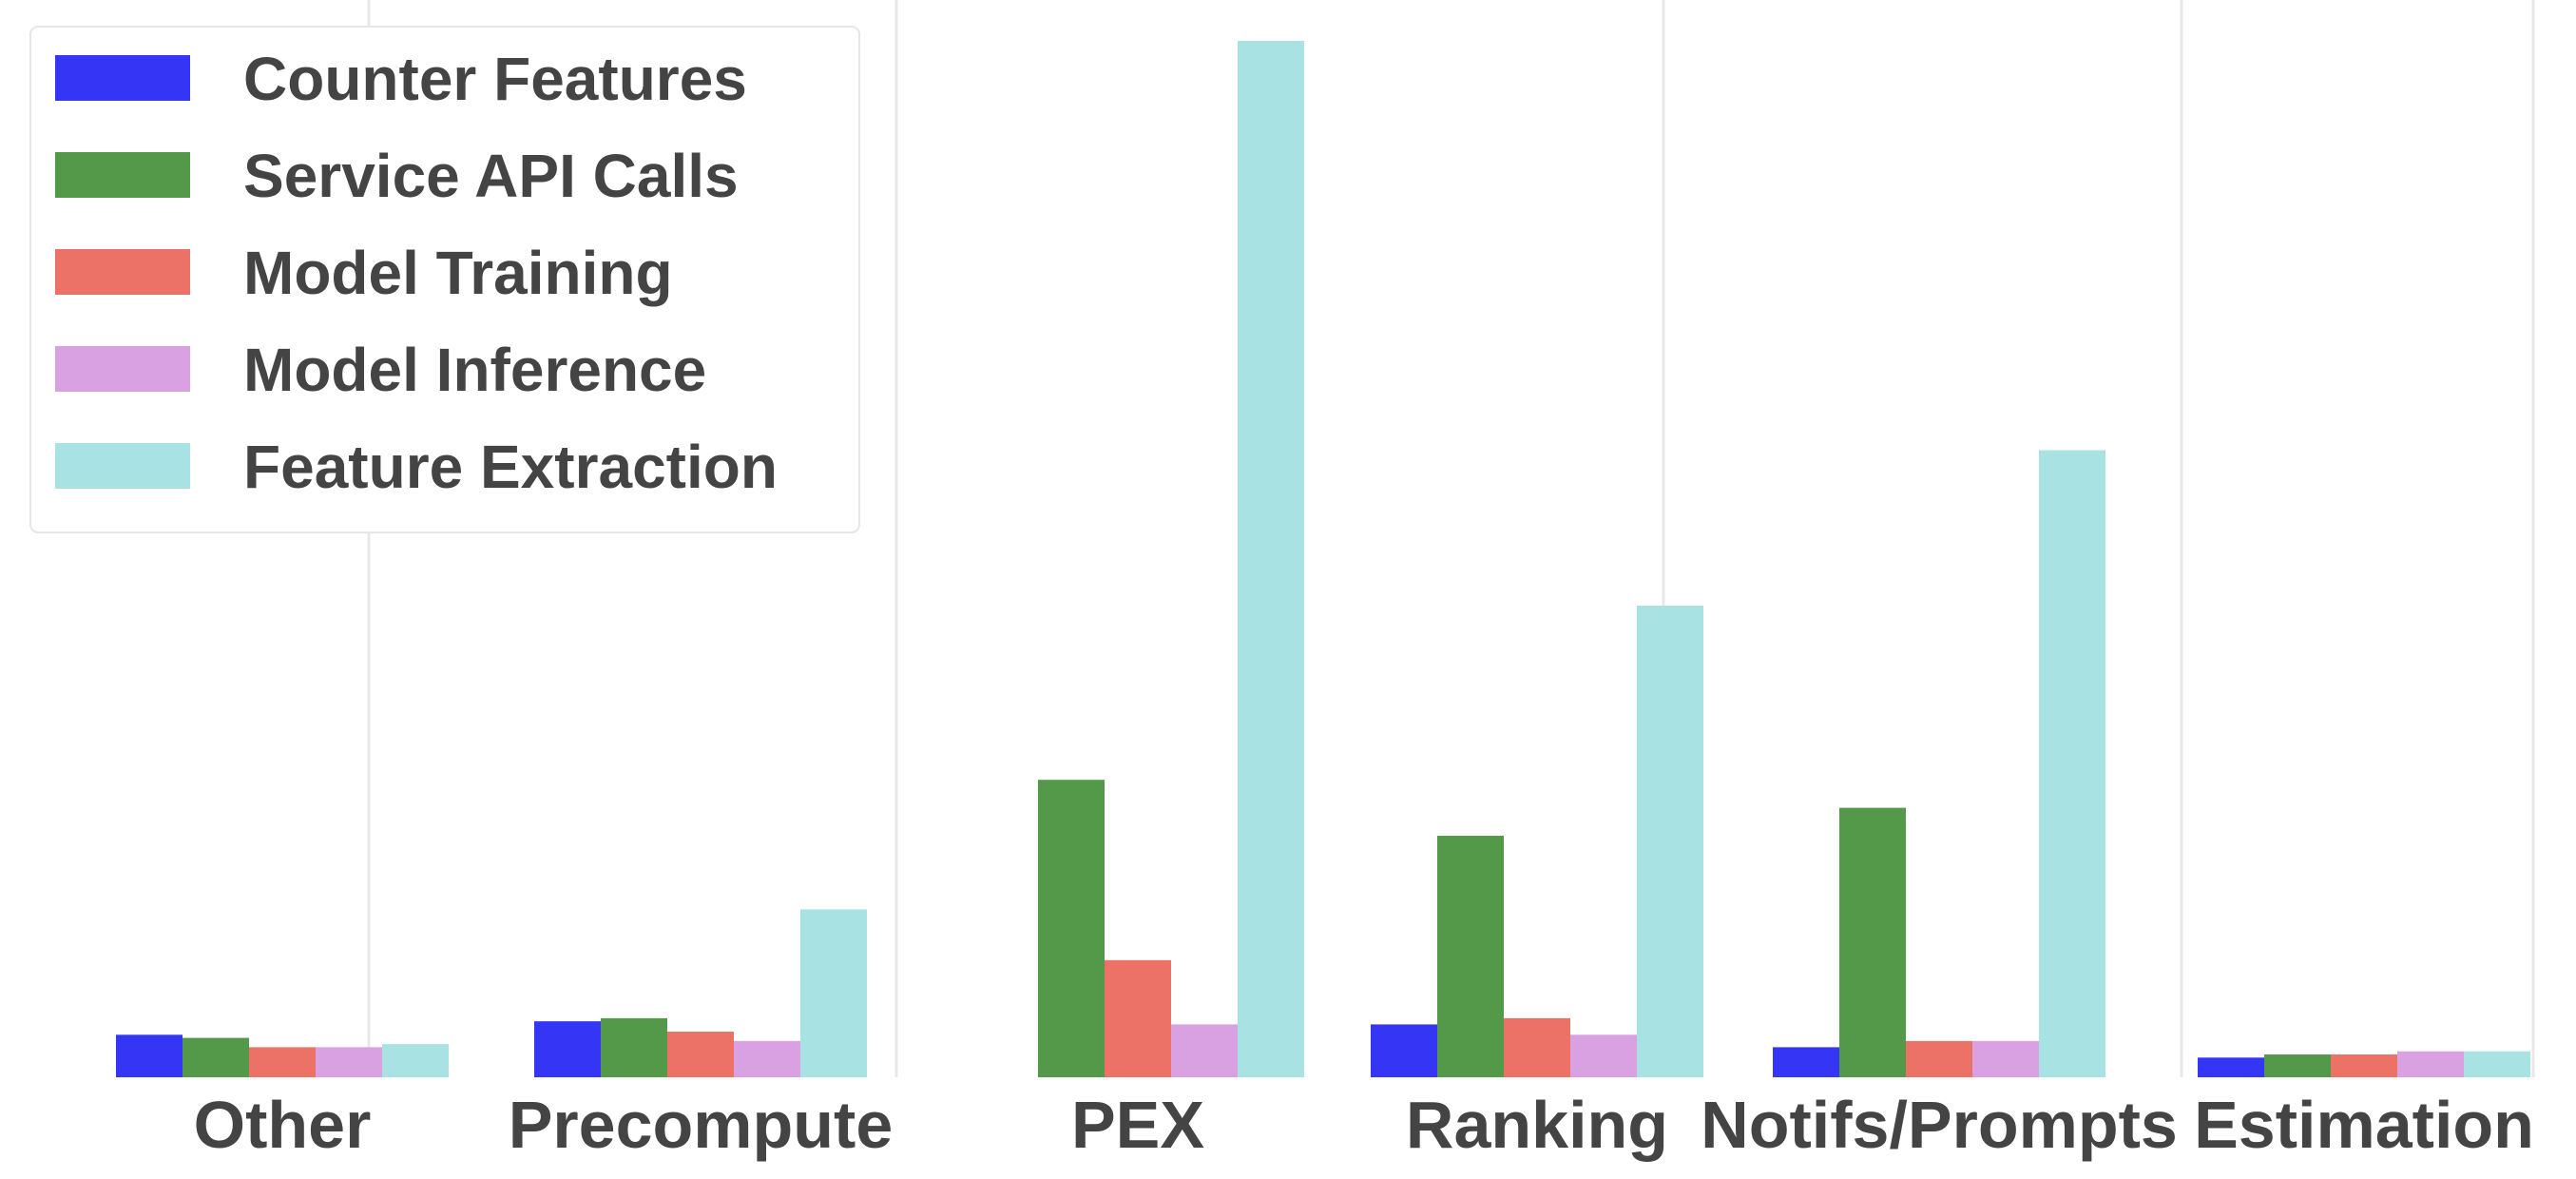  Describe the element at coordinates (349, 1062) in the screenshot. I see `bar-model-inference-other` at that location.